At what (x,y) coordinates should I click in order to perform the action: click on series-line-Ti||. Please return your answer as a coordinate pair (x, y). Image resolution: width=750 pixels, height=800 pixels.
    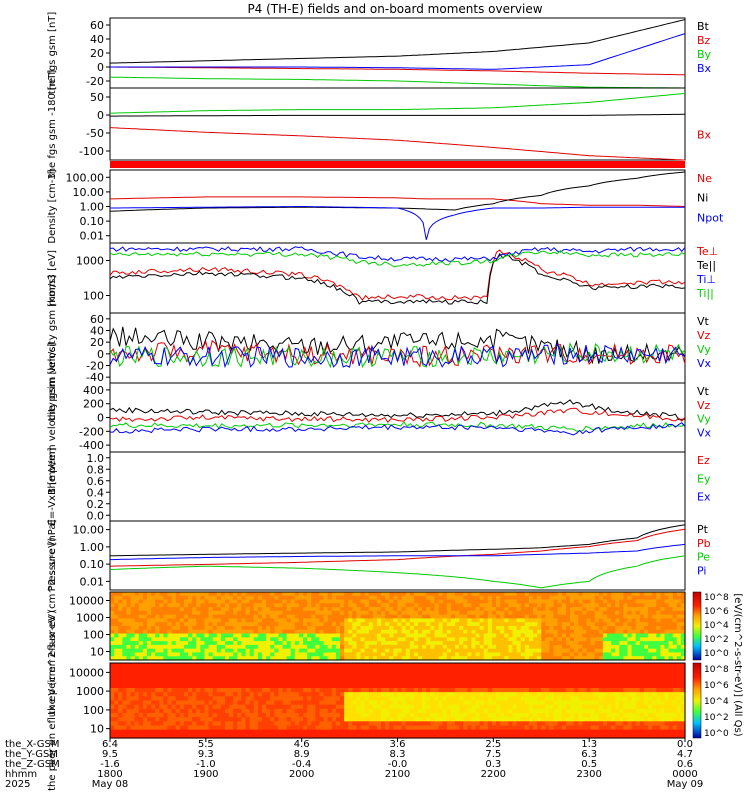
    Looking at the image, I should click on (397, 259).